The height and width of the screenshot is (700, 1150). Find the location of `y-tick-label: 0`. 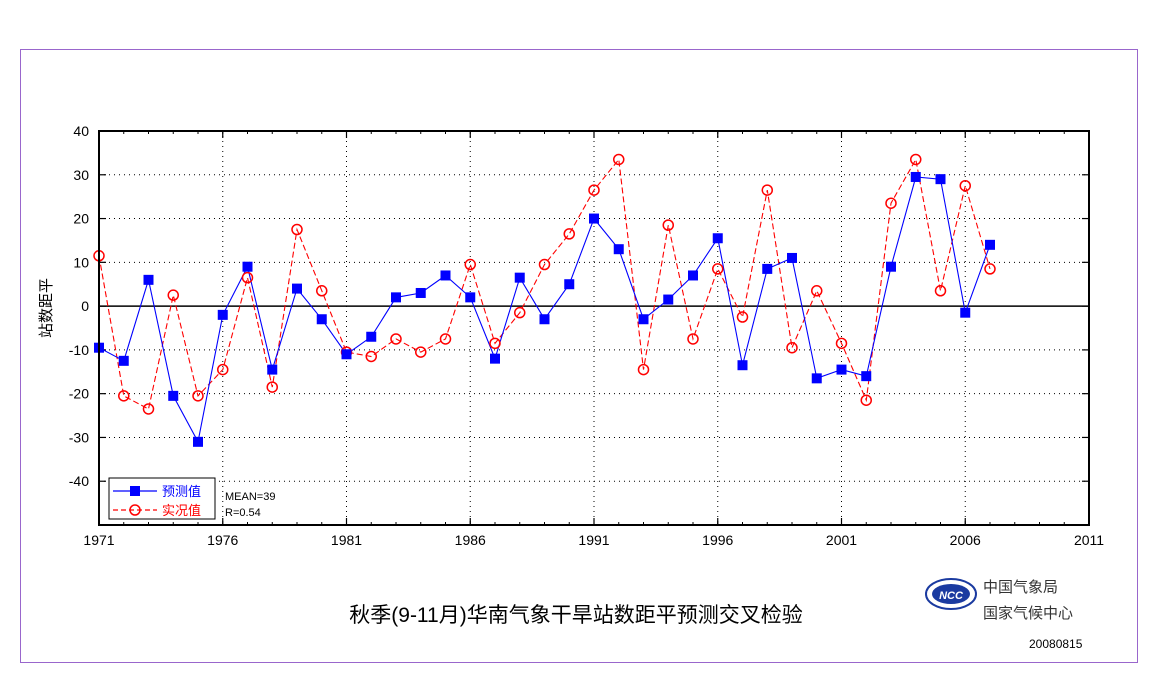

y-tick-label: 0 is located at coordinates (85, 306).